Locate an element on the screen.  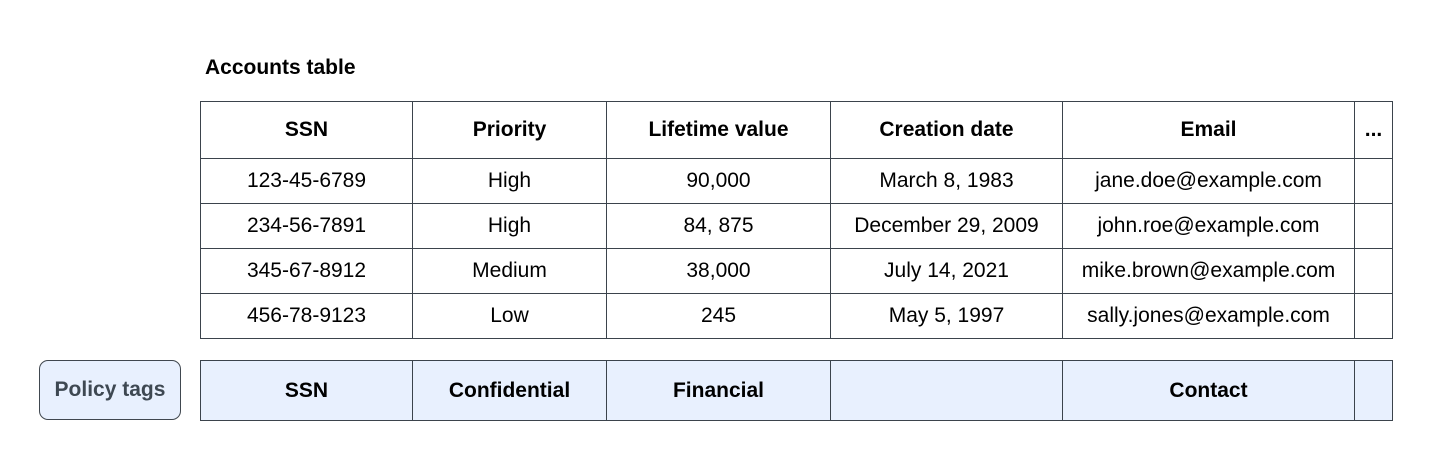
cell-creation-date: March 8, 1983 is located at coordinates (946, 181).